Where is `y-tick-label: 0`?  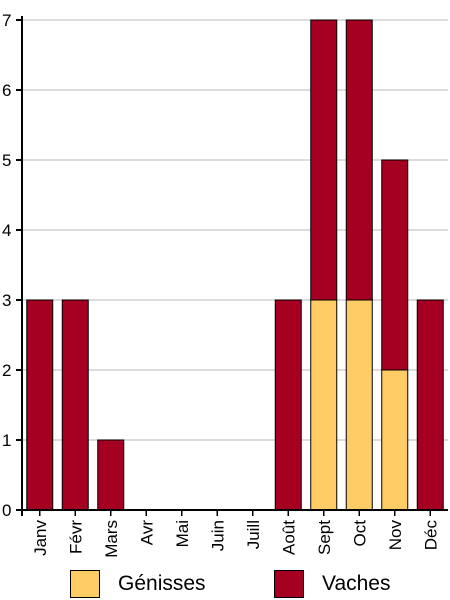
y-tick-label: 0 is located at coordinates (6, 510).